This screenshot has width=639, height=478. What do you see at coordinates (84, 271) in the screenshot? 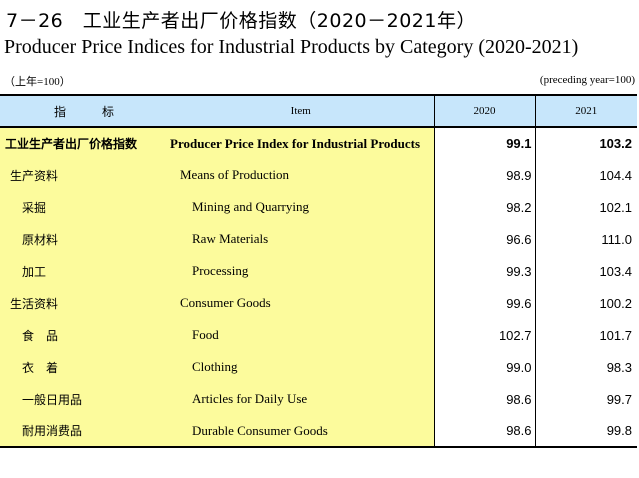
I see `row-label-cn: 加工` at bounding box center [84, 271].